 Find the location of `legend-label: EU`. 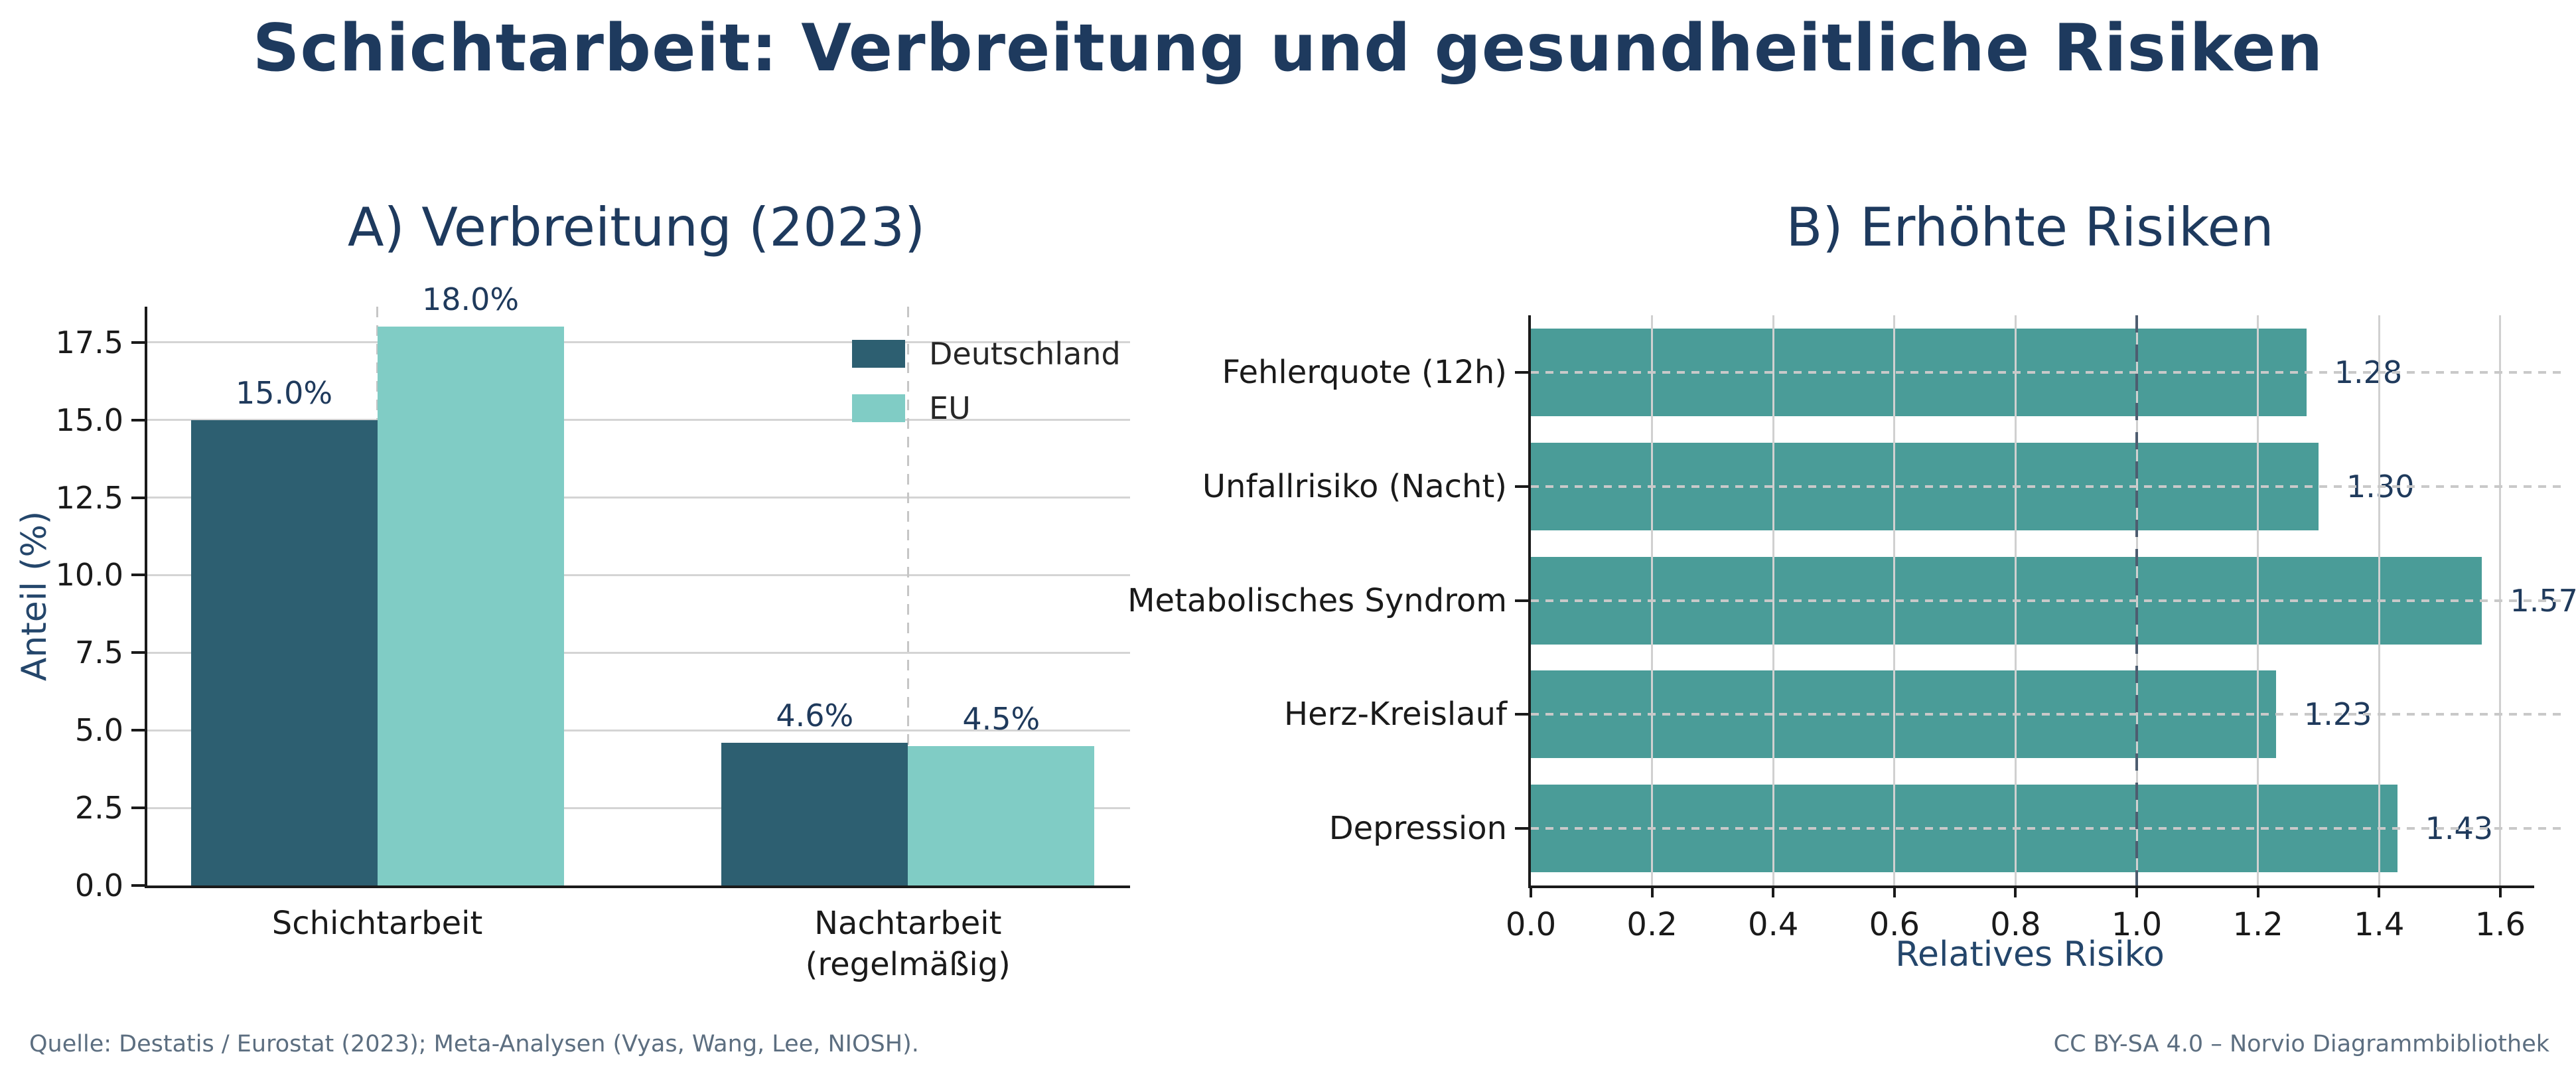

legend-label: EU is located at coordinates (950, 408).